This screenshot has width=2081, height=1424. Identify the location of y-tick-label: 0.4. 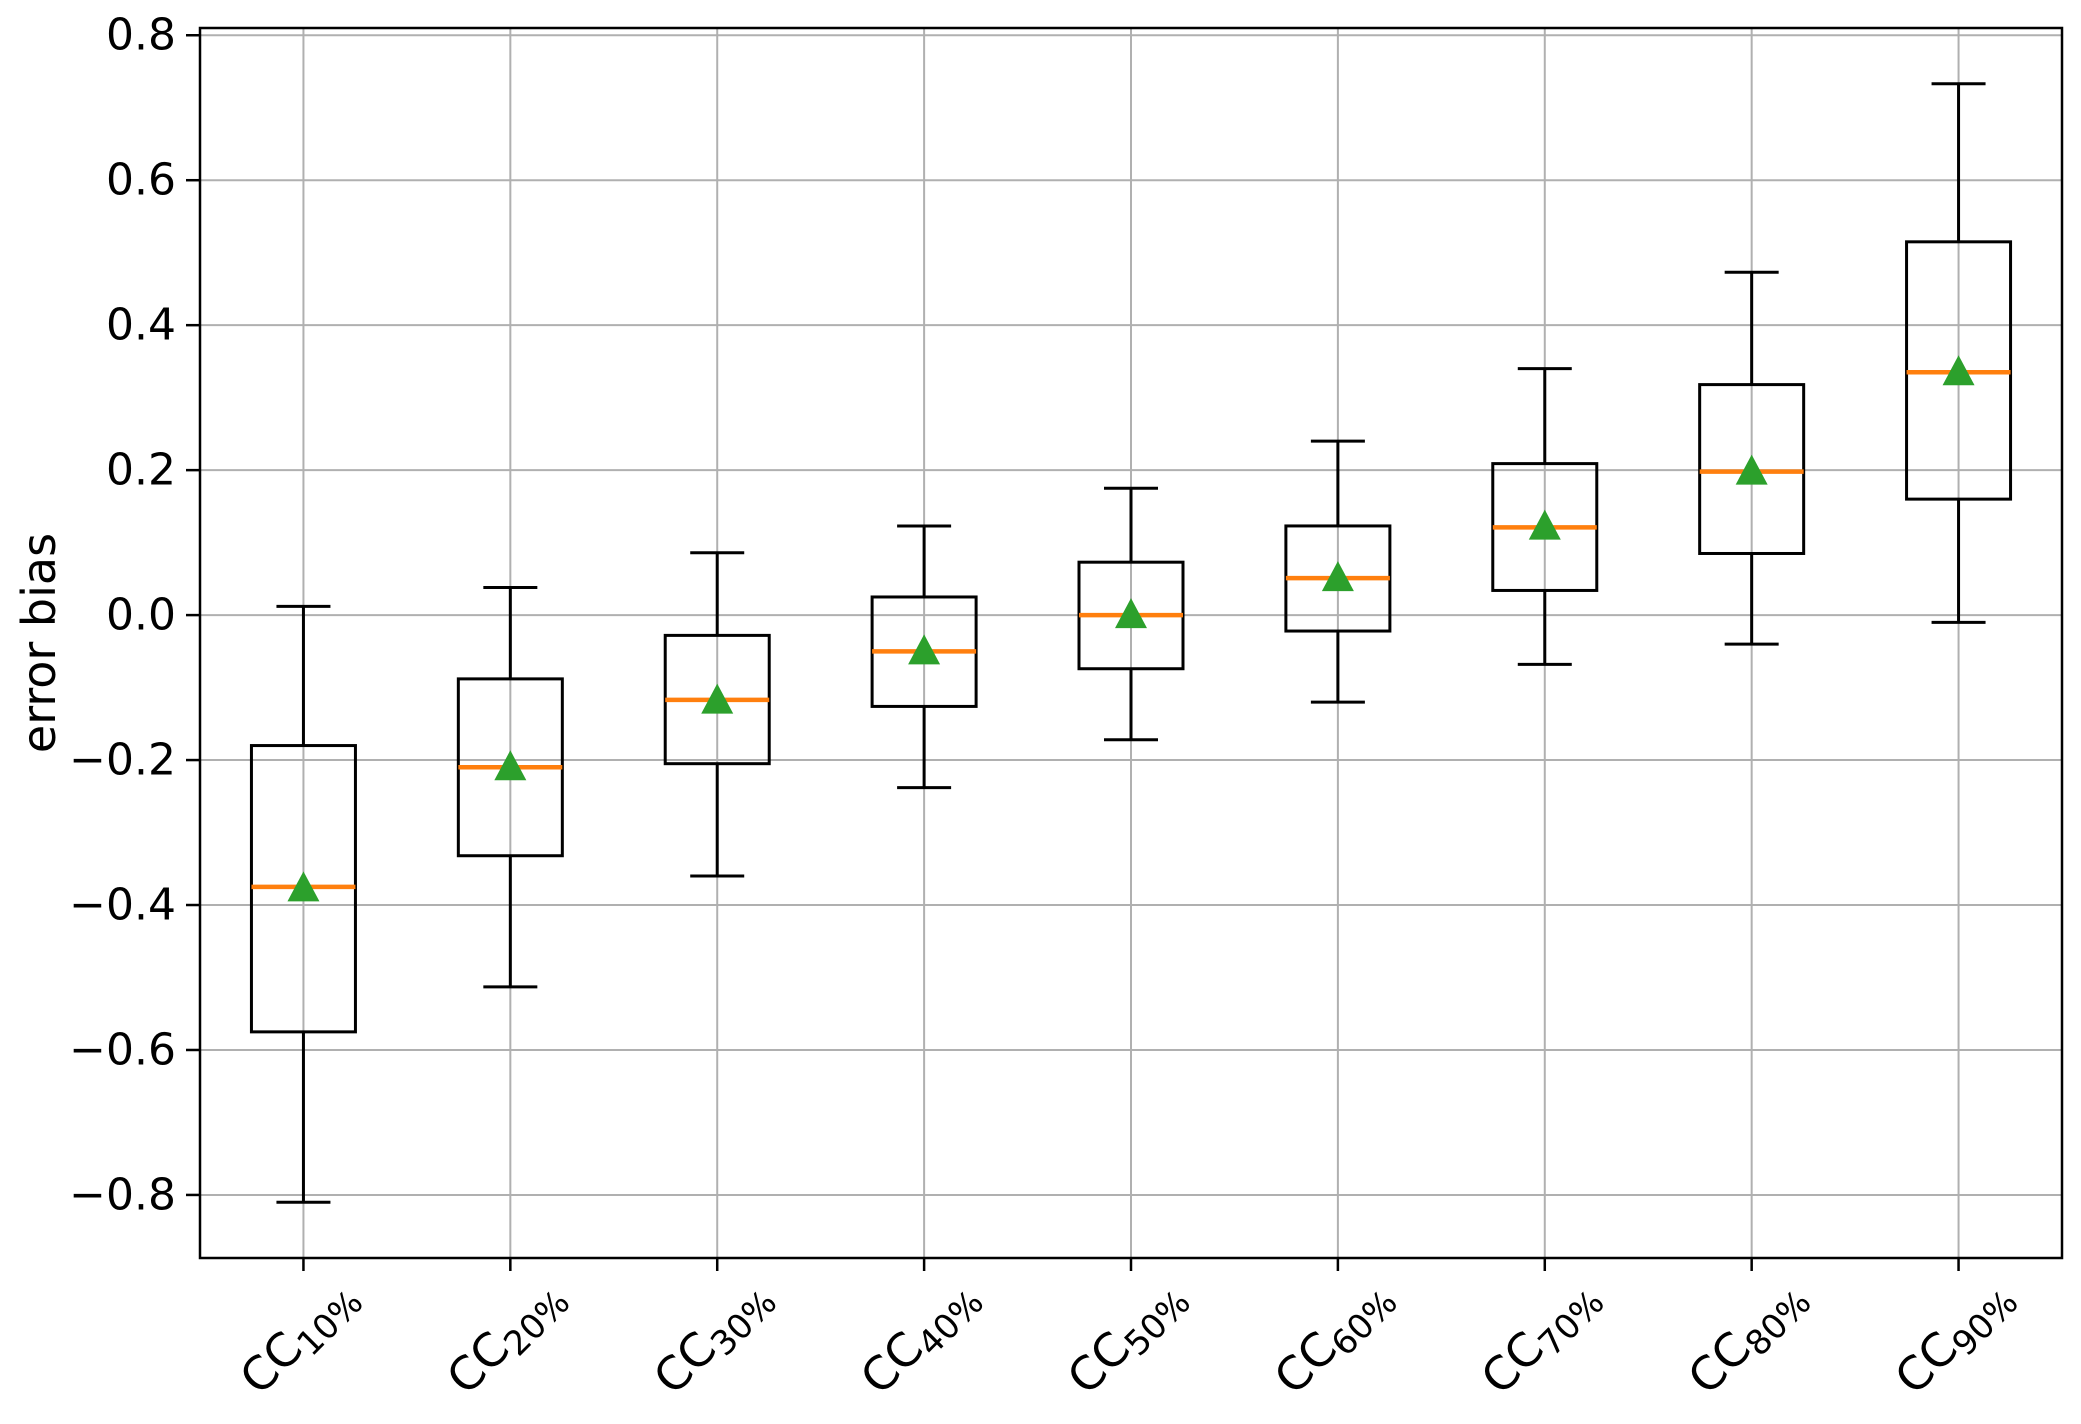
(141, 325).